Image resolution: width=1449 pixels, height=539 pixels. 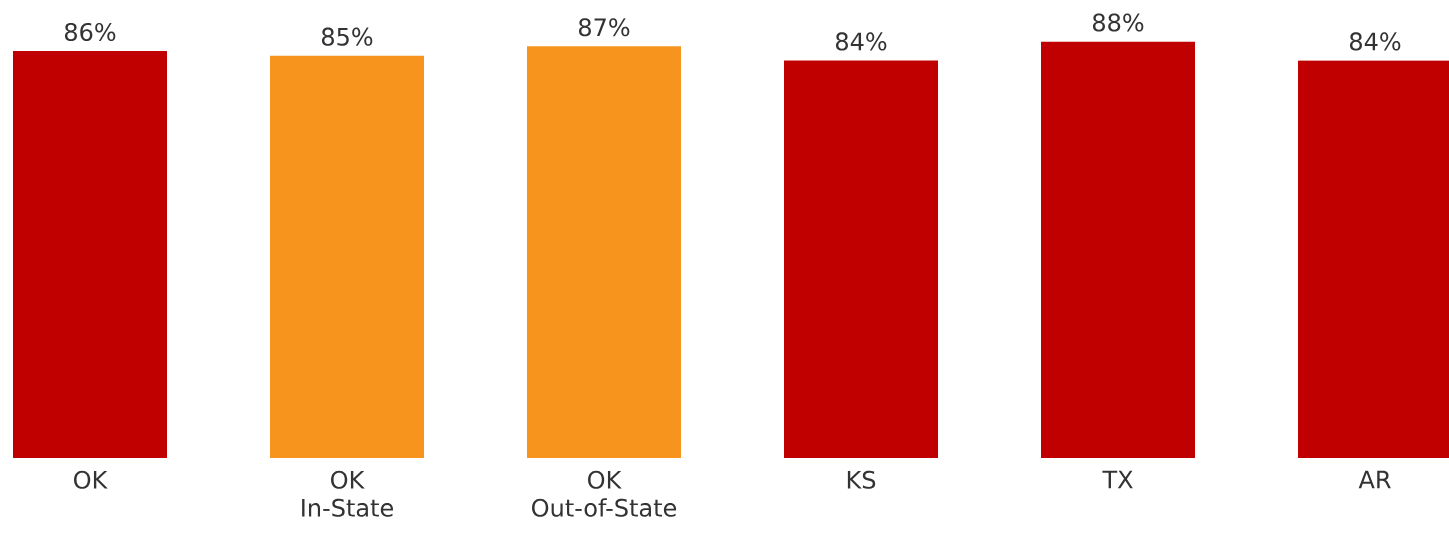 I want to click on data-label: 87%, so click(x=604, y=27).